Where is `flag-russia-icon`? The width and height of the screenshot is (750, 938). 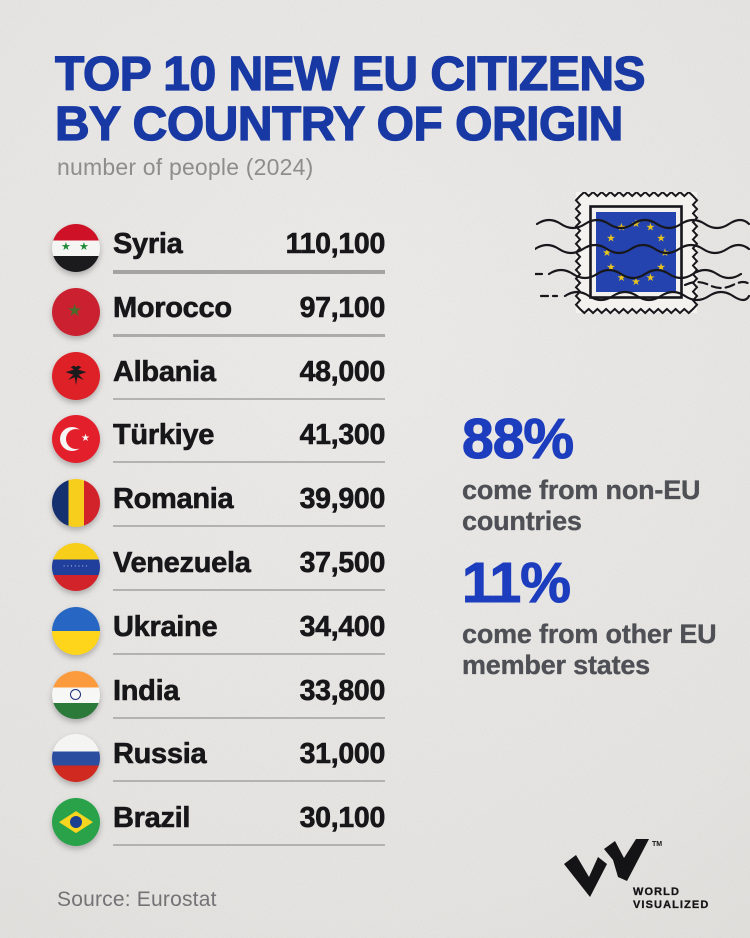
flag-russia-icon is located at coordinates (76, 758).